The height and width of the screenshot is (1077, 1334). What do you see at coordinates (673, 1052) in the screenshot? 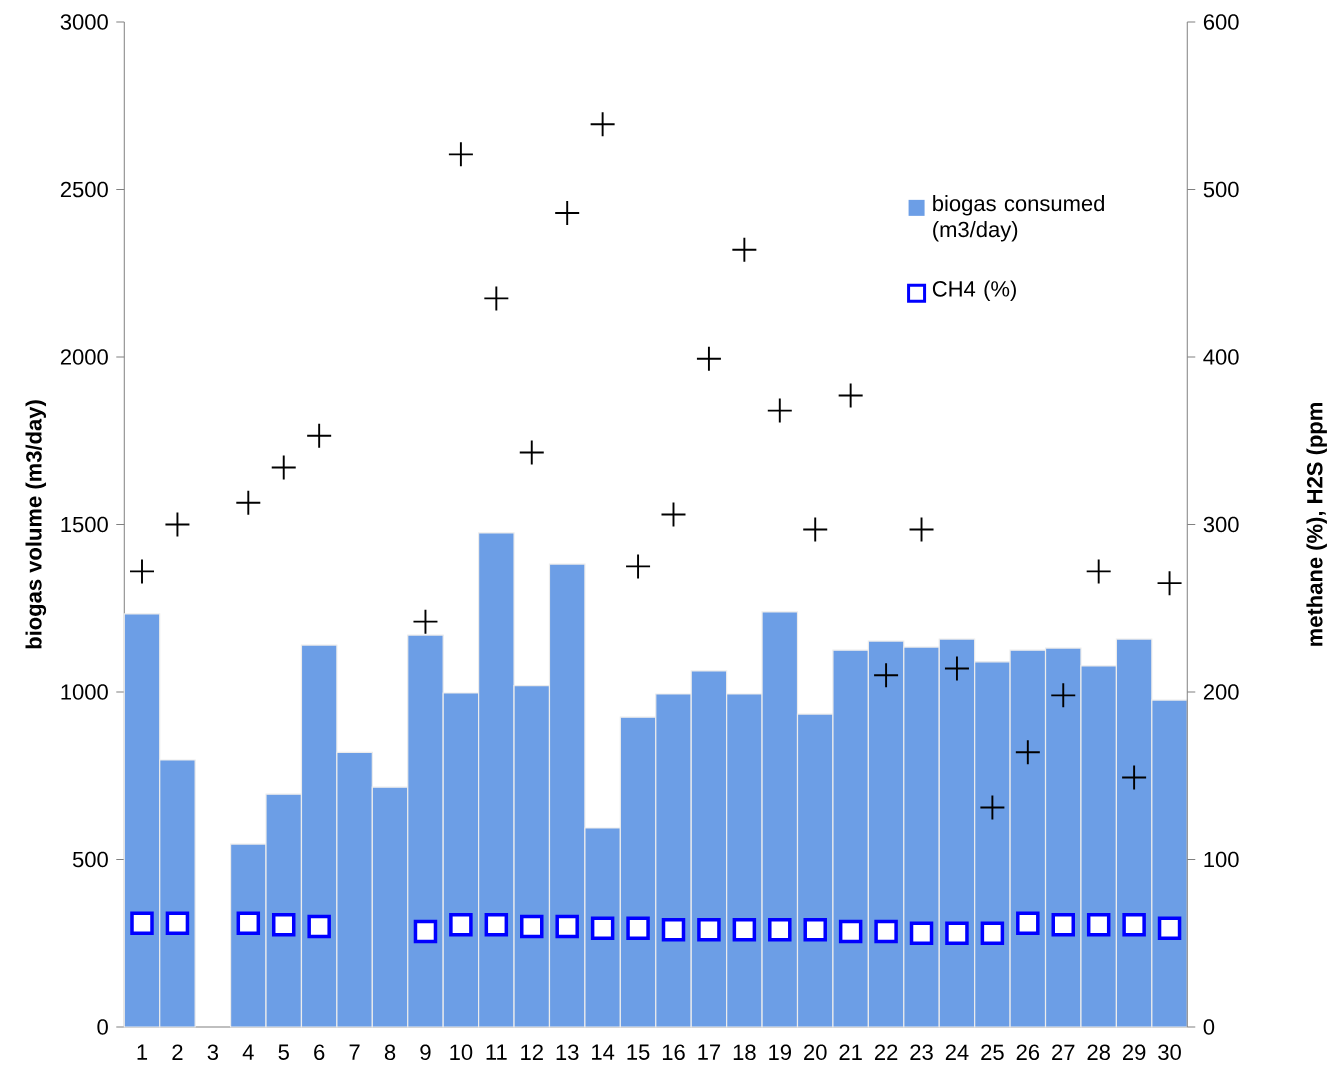
I see `x-tick-label: 16` at bounding box center [673, 1052].